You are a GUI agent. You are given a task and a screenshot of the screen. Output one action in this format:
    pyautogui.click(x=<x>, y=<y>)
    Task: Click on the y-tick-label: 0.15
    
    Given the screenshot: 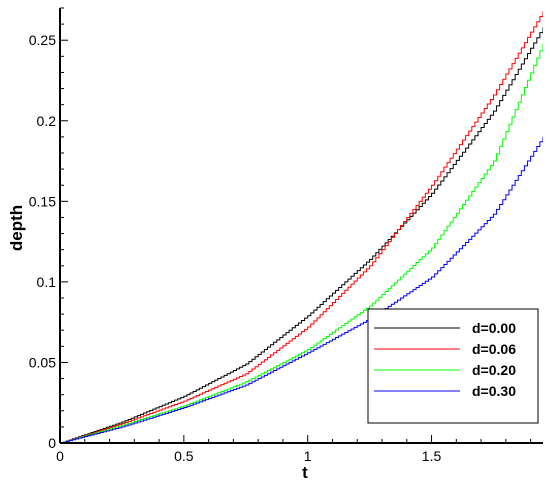 What is the action you would take?
    pyautogui.click(x=42, y=201)
    